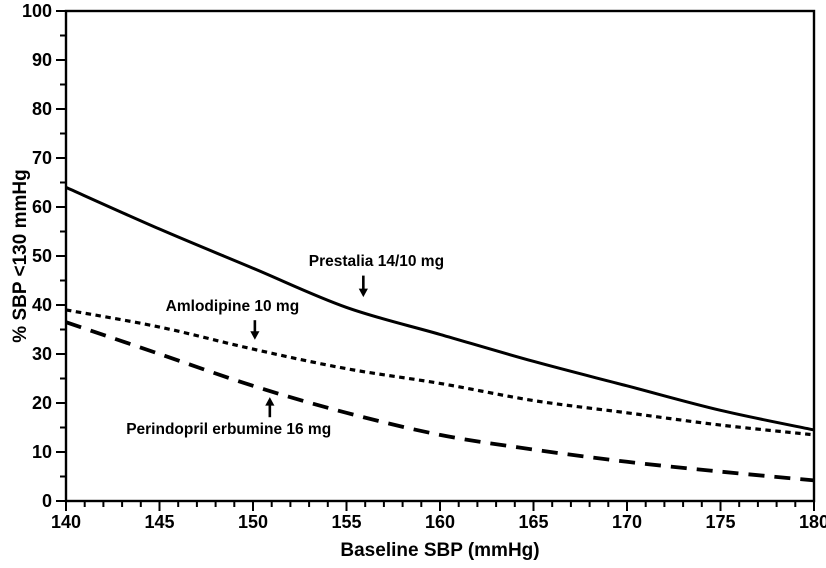 The image size is (826, 568). What do you see at coordinates (533, 522) in the screenshot?
I see `x-tick-label: 165` at bounding box center [533, 522].